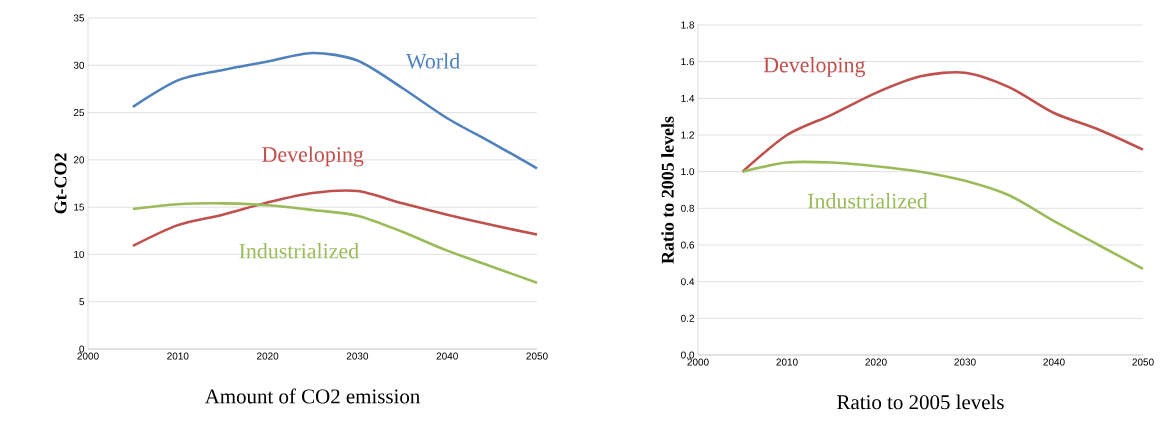 Image resolution: width=1168 pixels, height=441 pixels. I want to click on y-tick-label: 20, so click(79, 160).